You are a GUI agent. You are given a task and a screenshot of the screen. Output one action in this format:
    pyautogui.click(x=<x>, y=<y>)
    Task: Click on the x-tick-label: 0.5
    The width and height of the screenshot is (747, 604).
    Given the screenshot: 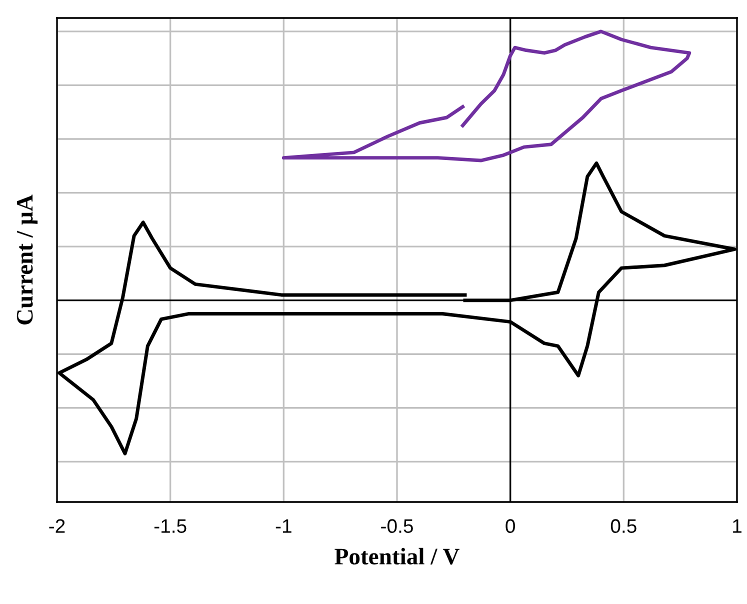 What is the action you would take?
    pyautogui.click(x=623, y=526)
    